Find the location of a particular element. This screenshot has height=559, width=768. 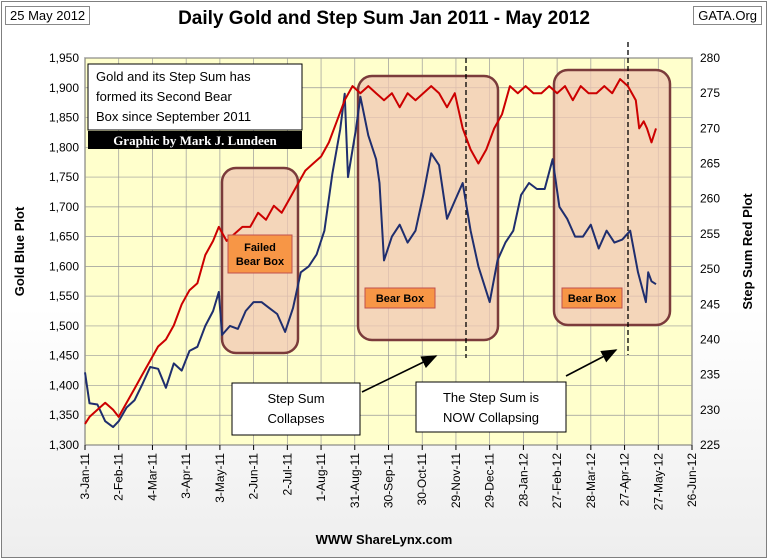

y-right-axis-title: Step Sum Red Plot is located at coordinates (747, 251).